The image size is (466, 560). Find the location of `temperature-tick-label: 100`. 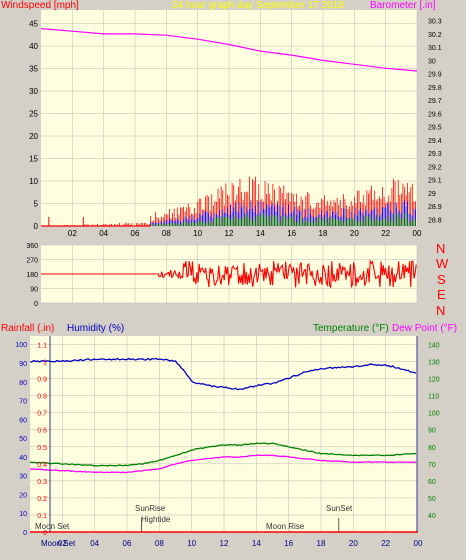

temperature-tick-label: 100 is located at coordinates (434, 414).